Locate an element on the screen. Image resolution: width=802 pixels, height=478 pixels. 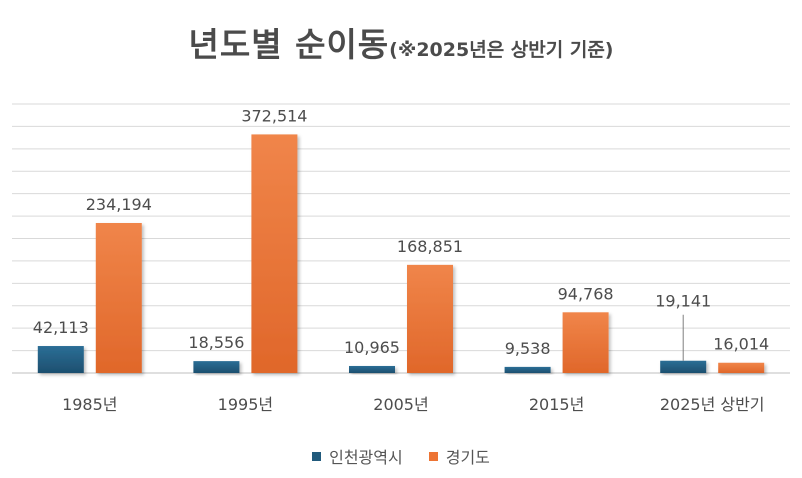
data-label: 18,556 is located at coordinates (216, 342).